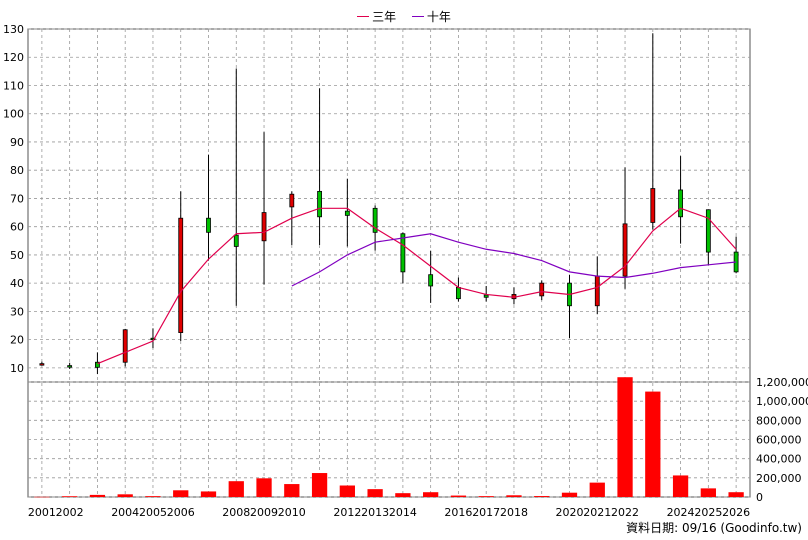  I want to click on x-tick-label: 2017, so click(486, 512).